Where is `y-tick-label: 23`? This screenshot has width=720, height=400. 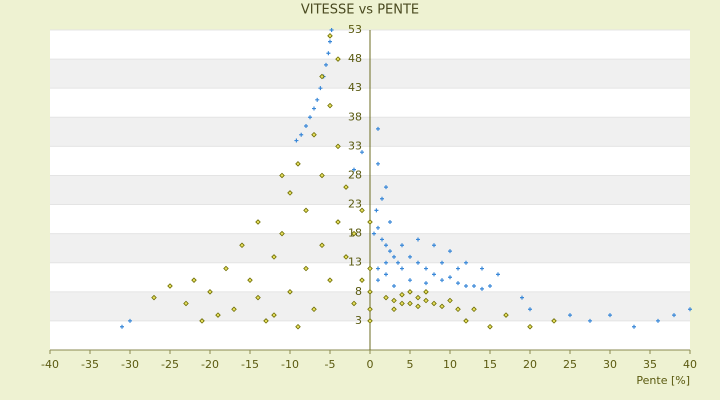
y-tick-label: 23 is located at coordinates (355, 204).